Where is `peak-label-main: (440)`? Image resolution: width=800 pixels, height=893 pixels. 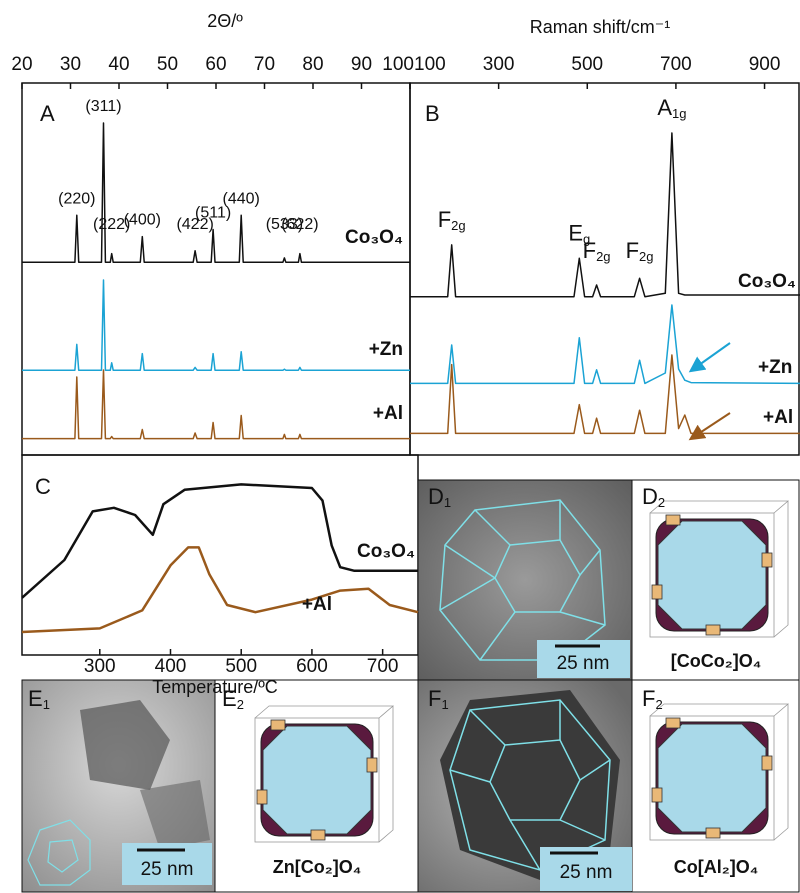
peak-label-main: (440) is located at coordinates (241, 199).